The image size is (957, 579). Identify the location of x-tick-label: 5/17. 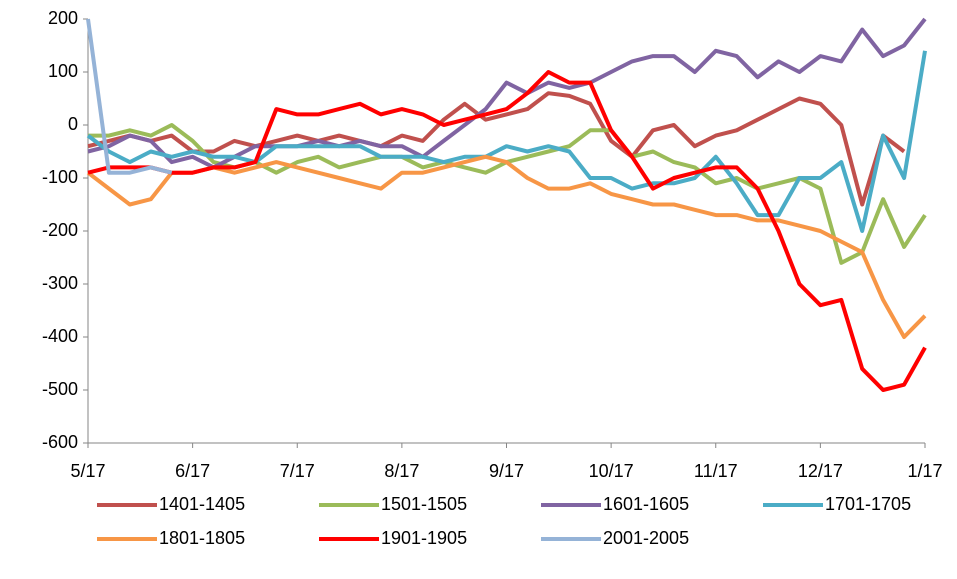
(87, 471).